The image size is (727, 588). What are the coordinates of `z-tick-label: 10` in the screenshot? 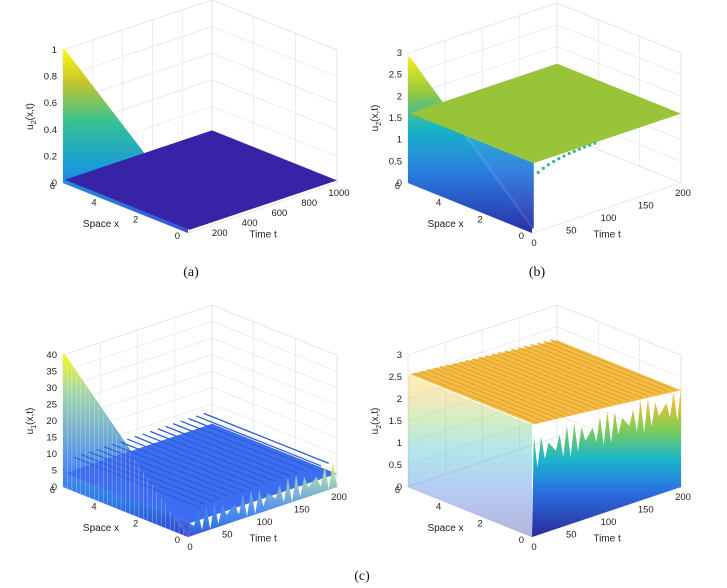 It's located at (51, 454).